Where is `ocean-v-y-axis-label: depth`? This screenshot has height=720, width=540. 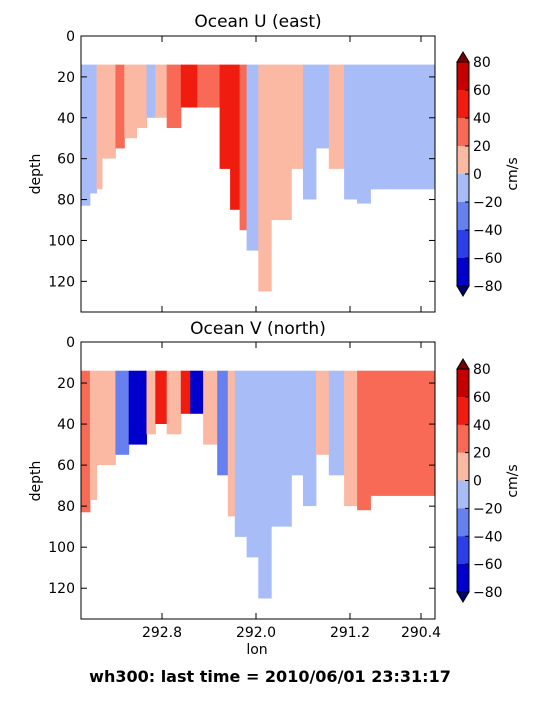 ocean-v-y-axis-label: depth is located at coordinates (36, 481).